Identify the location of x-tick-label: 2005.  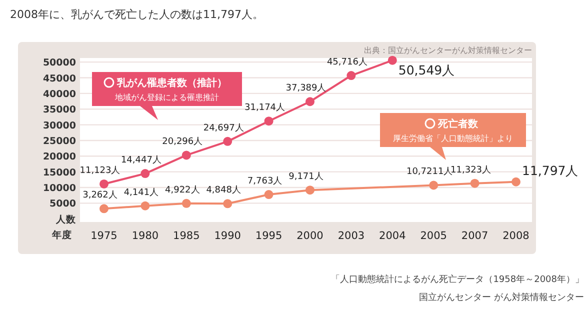
(433, 236).